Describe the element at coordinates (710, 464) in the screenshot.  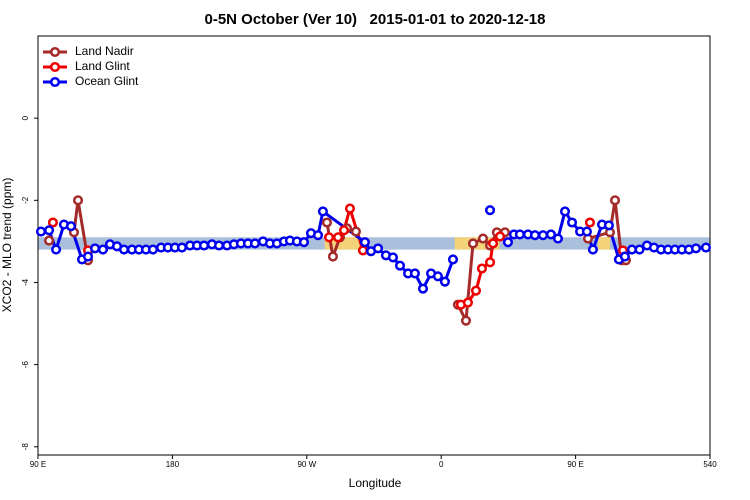
I see `x-tick-label: 540` at that location.